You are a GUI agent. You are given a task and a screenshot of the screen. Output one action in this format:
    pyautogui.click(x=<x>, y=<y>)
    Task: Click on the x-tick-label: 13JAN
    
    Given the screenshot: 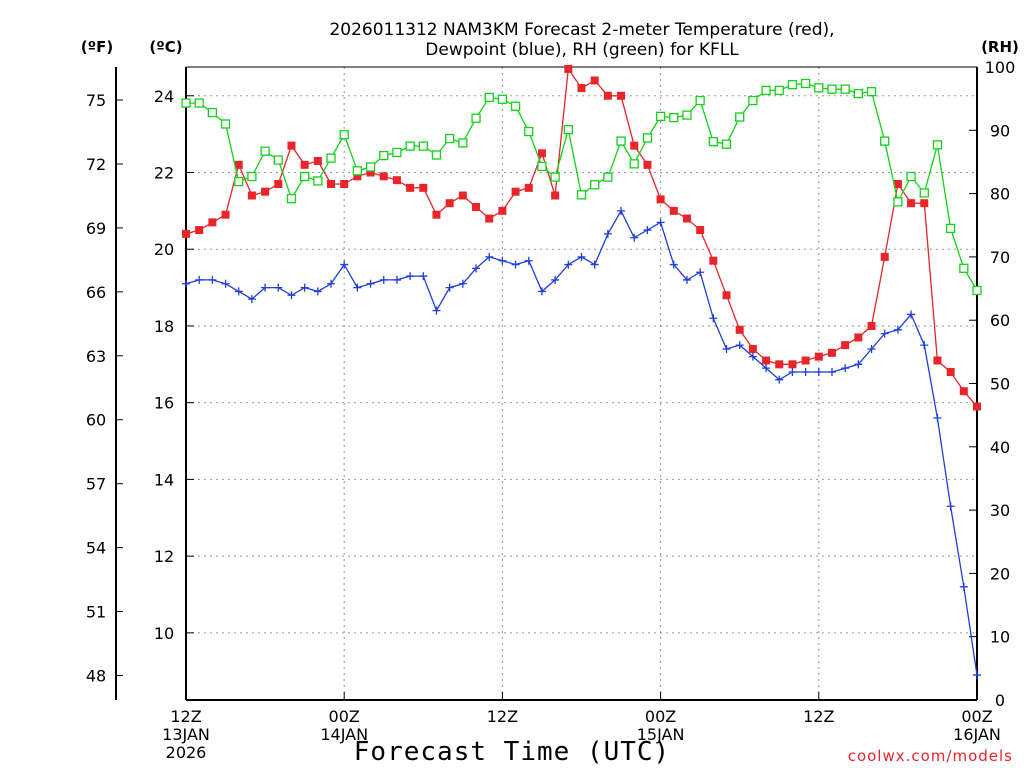 What is the action you would take?
    pyautogui.click(x=186, y=734)
    